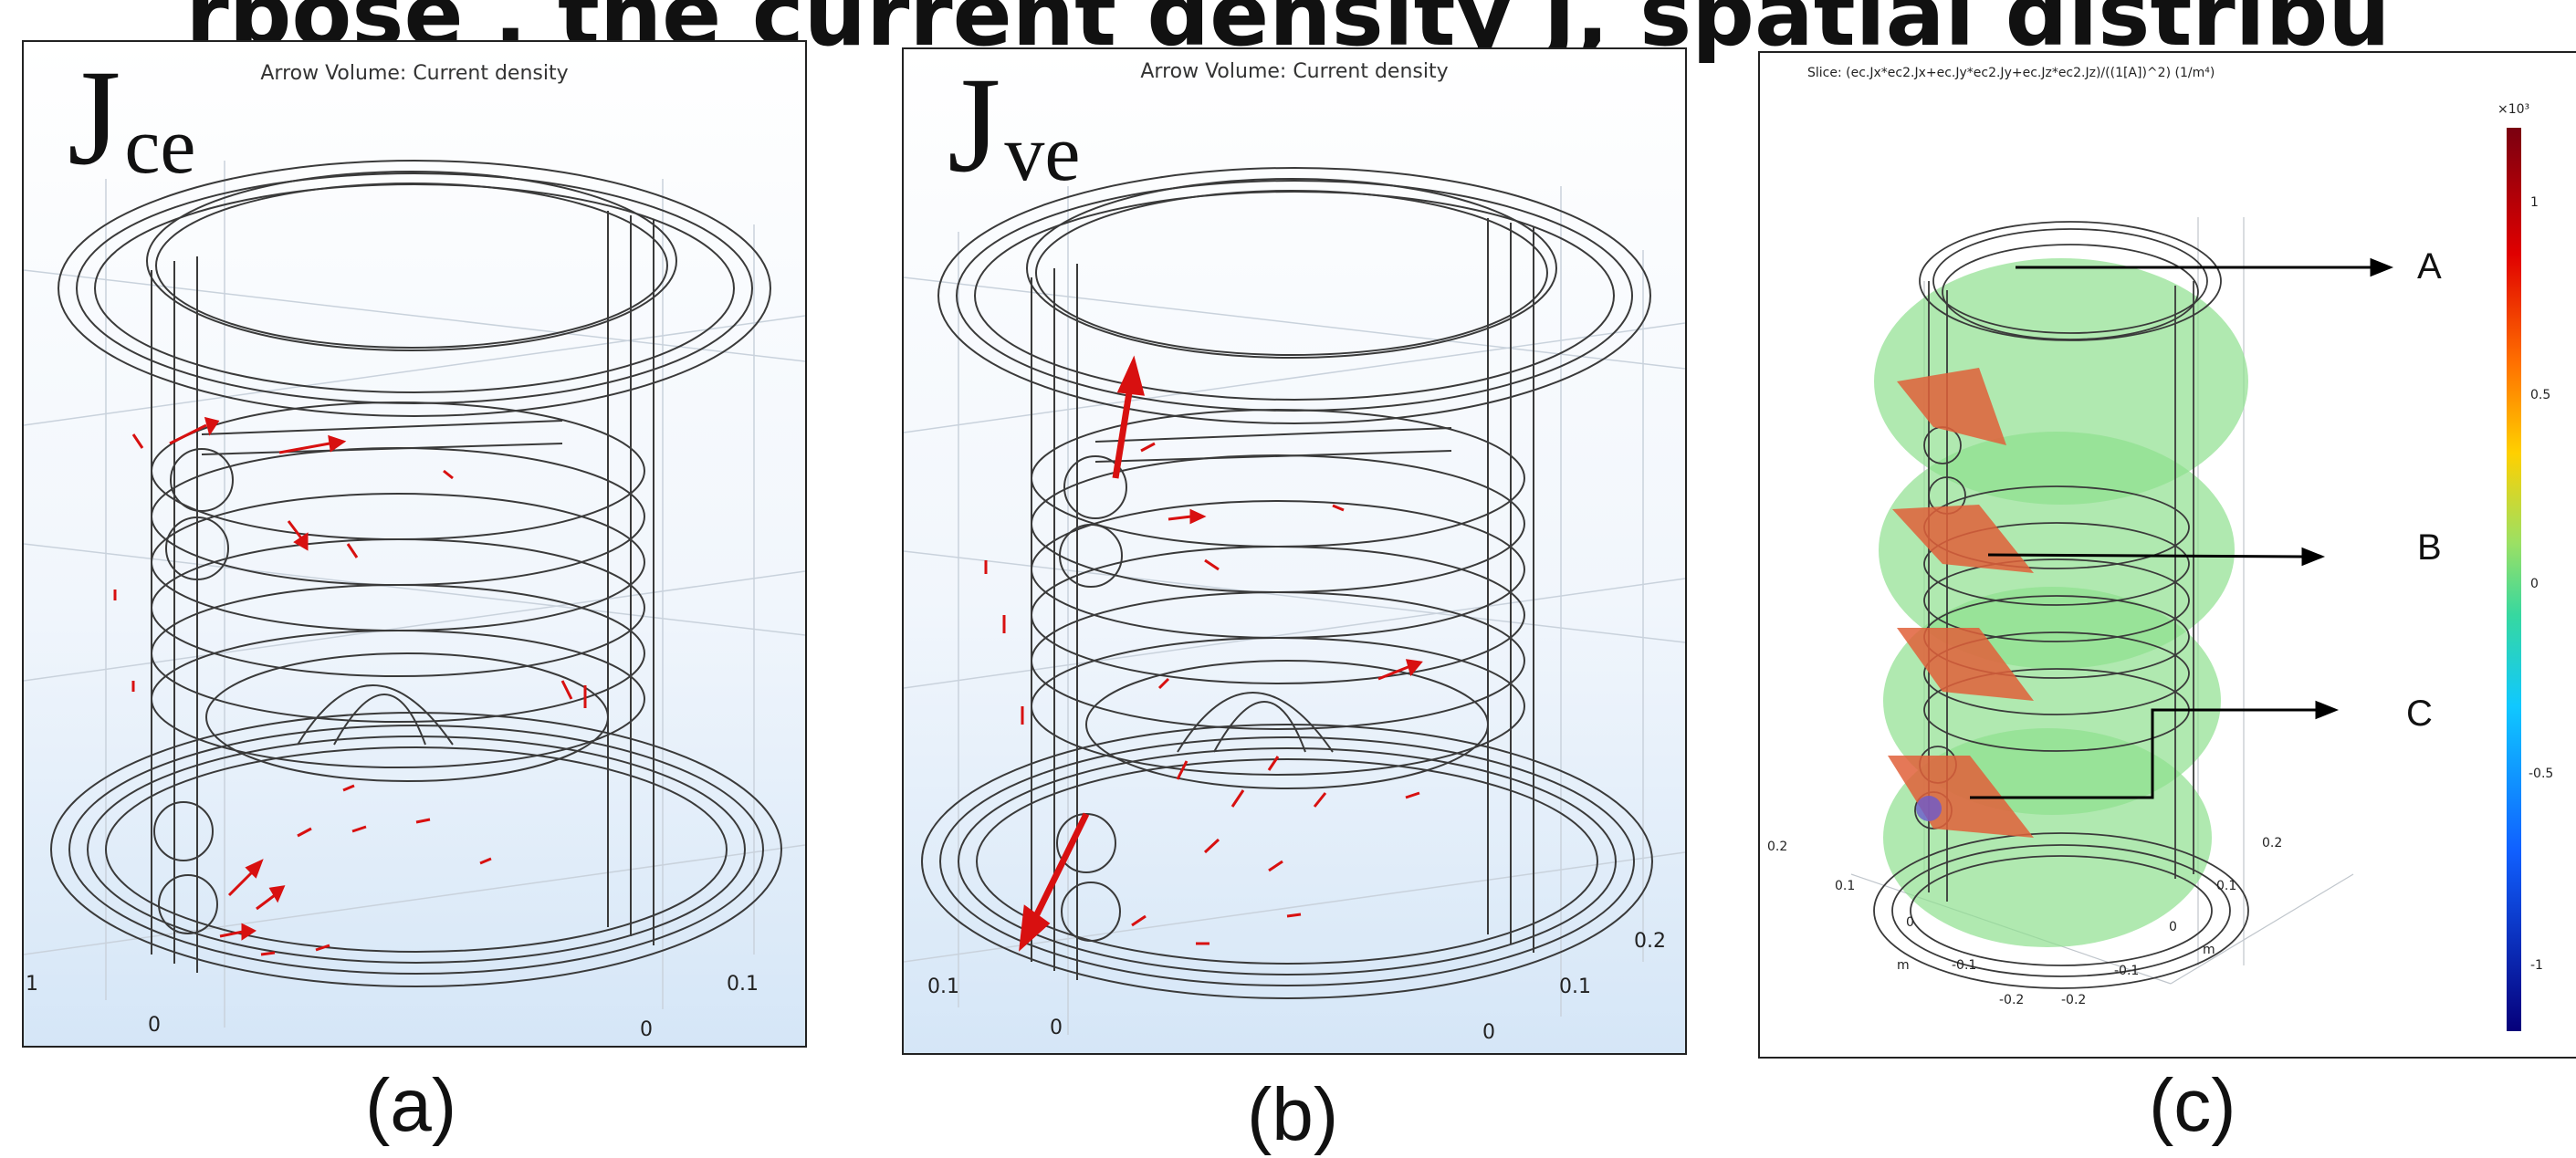  I want to click on colorbar-tick-5: -1, so click(2536, 965).